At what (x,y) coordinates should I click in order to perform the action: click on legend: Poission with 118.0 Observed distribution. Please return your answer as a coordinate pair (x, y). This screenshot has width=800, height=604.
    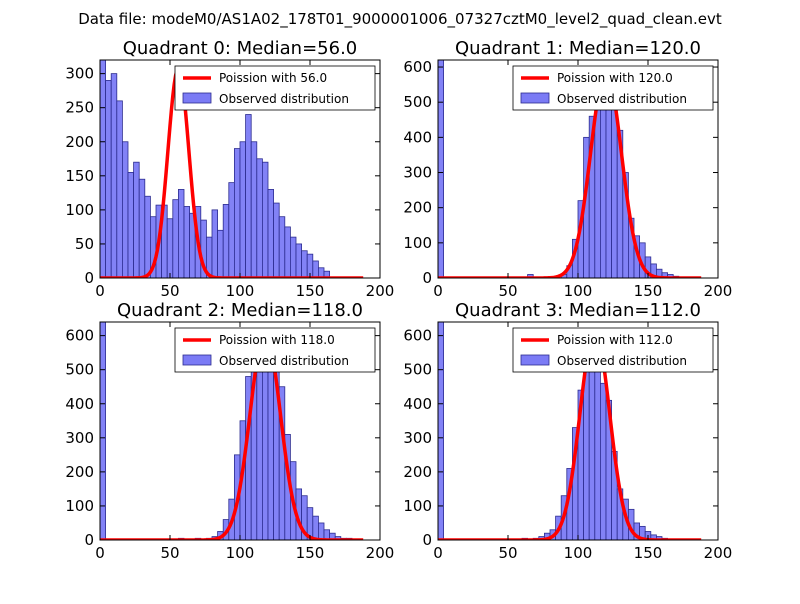
    Looking at the image, I should click on (275, 350).